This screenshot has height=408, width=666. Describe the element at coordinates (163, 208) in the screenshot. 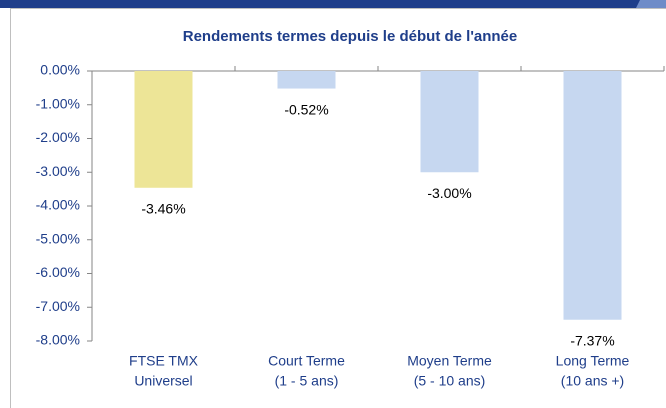

I see `data-label: -3.46%` at that location.